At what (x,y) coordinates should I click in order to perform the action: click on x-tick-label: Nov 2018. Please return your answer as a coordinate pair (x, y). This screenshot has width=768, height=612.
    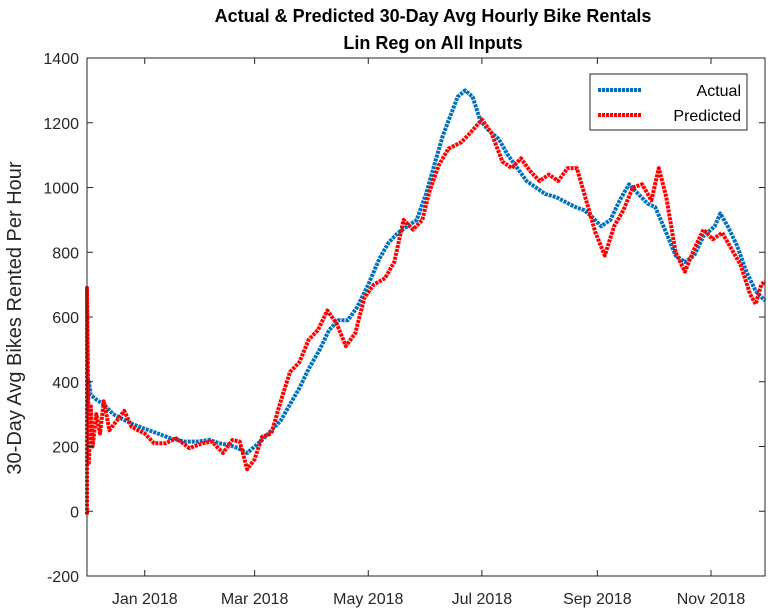
    Looking at the image, I should click on (711, 599).